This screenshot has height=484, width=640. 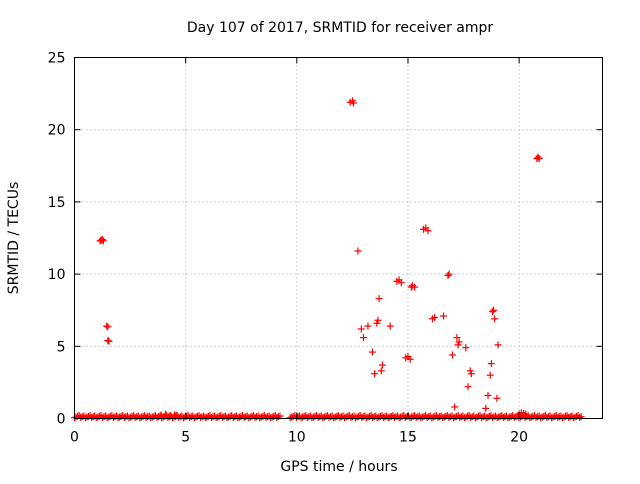 I want to click on x-tick-label: 20, so click(x=519, y=438).